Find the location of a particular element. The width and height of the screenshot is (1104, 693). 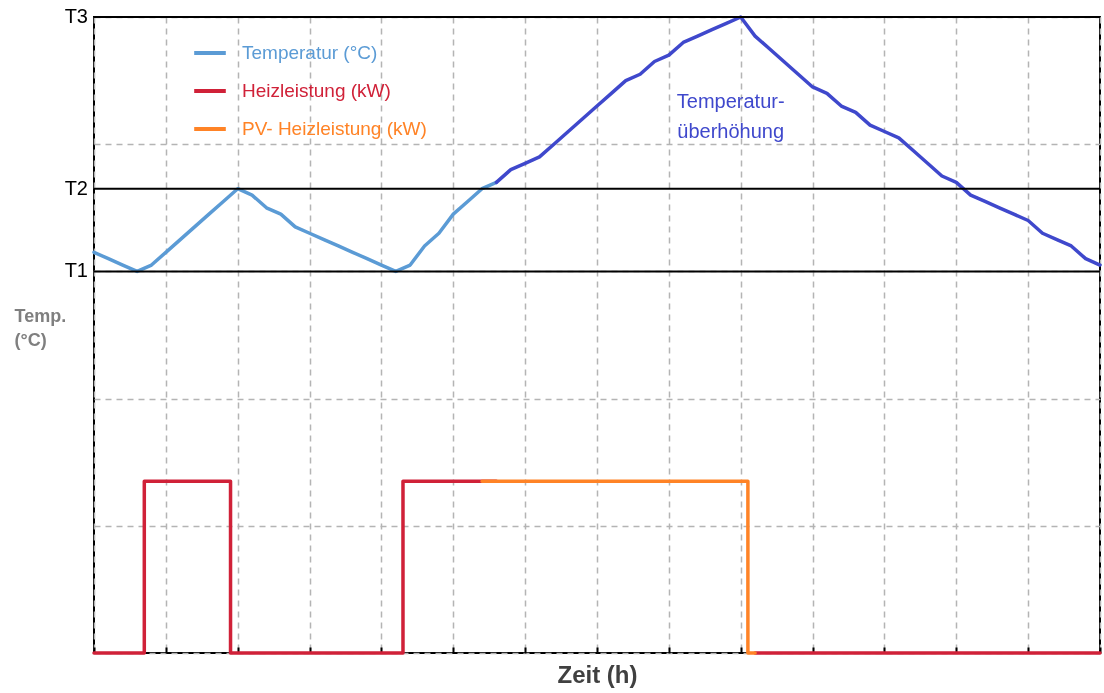

legend-label: Heizleistung (kW) is located at coordinates (316, 90).